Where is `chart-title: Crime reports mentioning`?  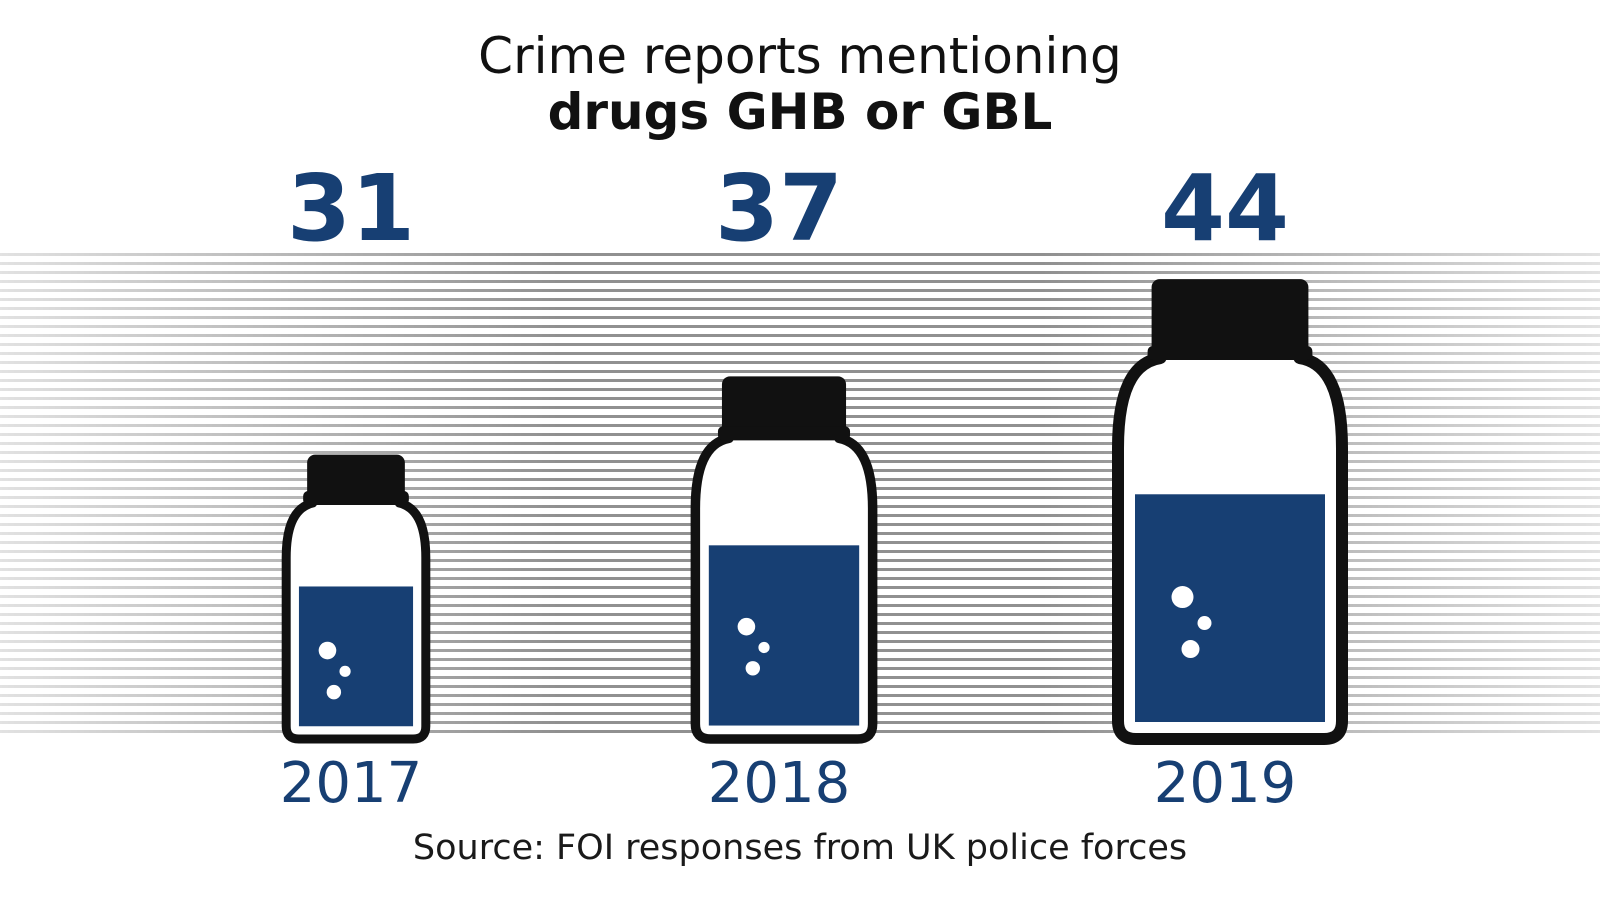
chart-title: Crime reports mentioning is located at coordinates (800, 56).